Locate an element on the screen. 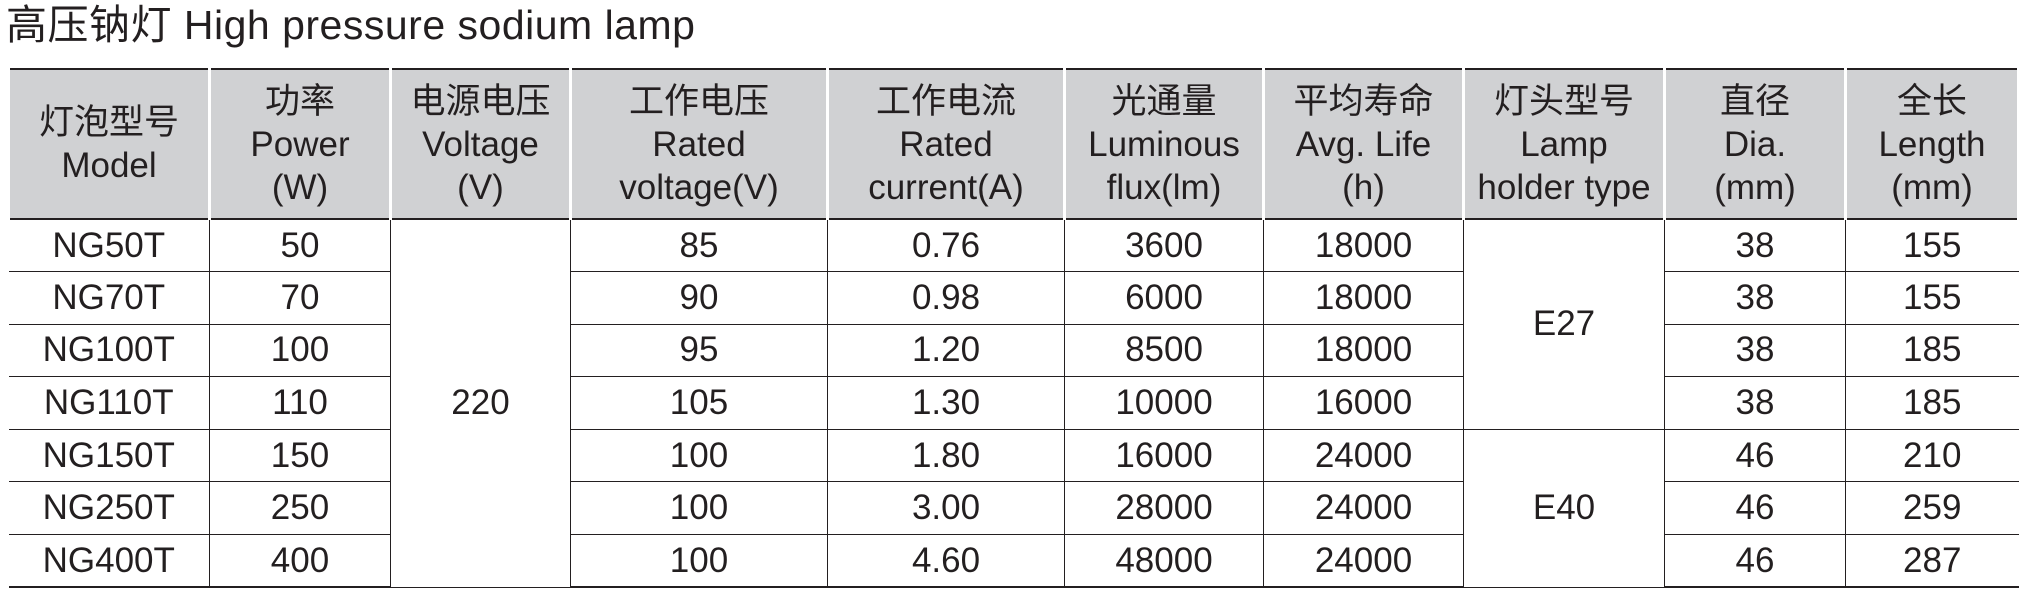  cell-length: 210 is located at coordinates (1932, 455).